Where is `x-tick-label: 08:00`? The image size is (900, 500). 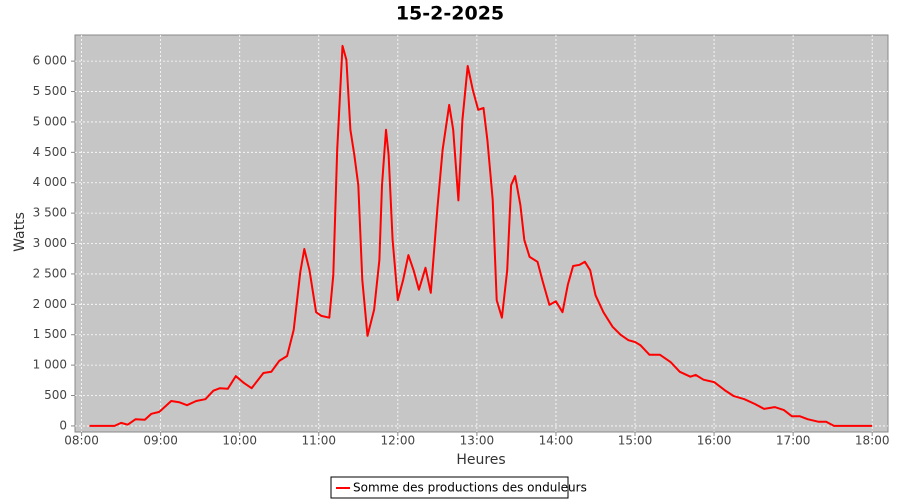 x-tick-label: 08:00 is located at coordinates (81, 441).